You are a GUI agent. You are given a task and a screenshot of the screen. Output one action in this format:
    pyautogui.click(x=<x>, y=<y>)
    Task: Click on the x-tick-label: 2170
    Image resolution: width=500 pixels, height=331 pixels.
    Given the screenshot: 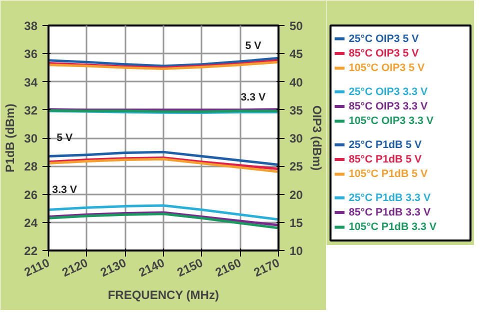 What is the action you would take?
    pyautogui.click(x=267, y=267)
    